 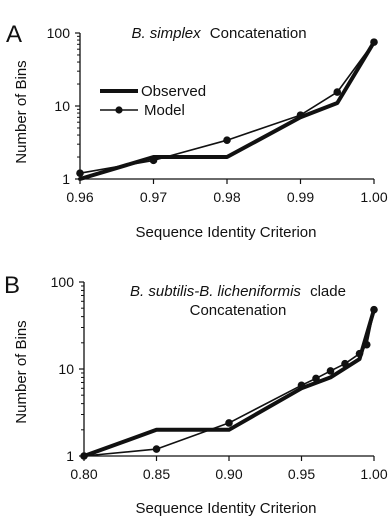 I want to click on panel-b-xlabel: Sequence Identity Criterion, so click(x=226, y=508).